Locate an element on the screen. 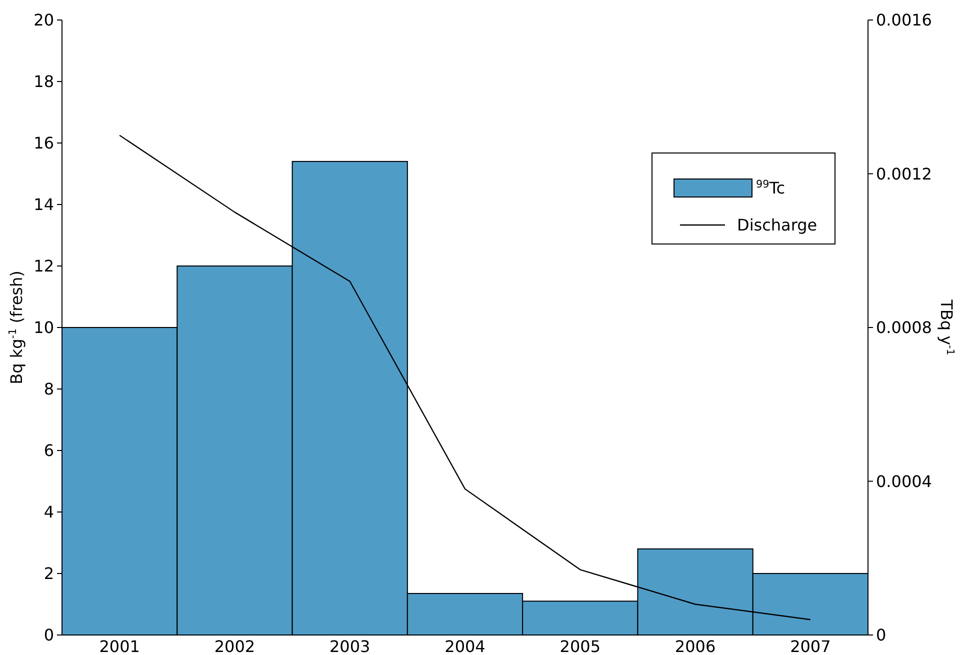 The height and width of the screenshot is (655, 963). legend-label: $^{99}$Tc is located at coordinates (771, 188).